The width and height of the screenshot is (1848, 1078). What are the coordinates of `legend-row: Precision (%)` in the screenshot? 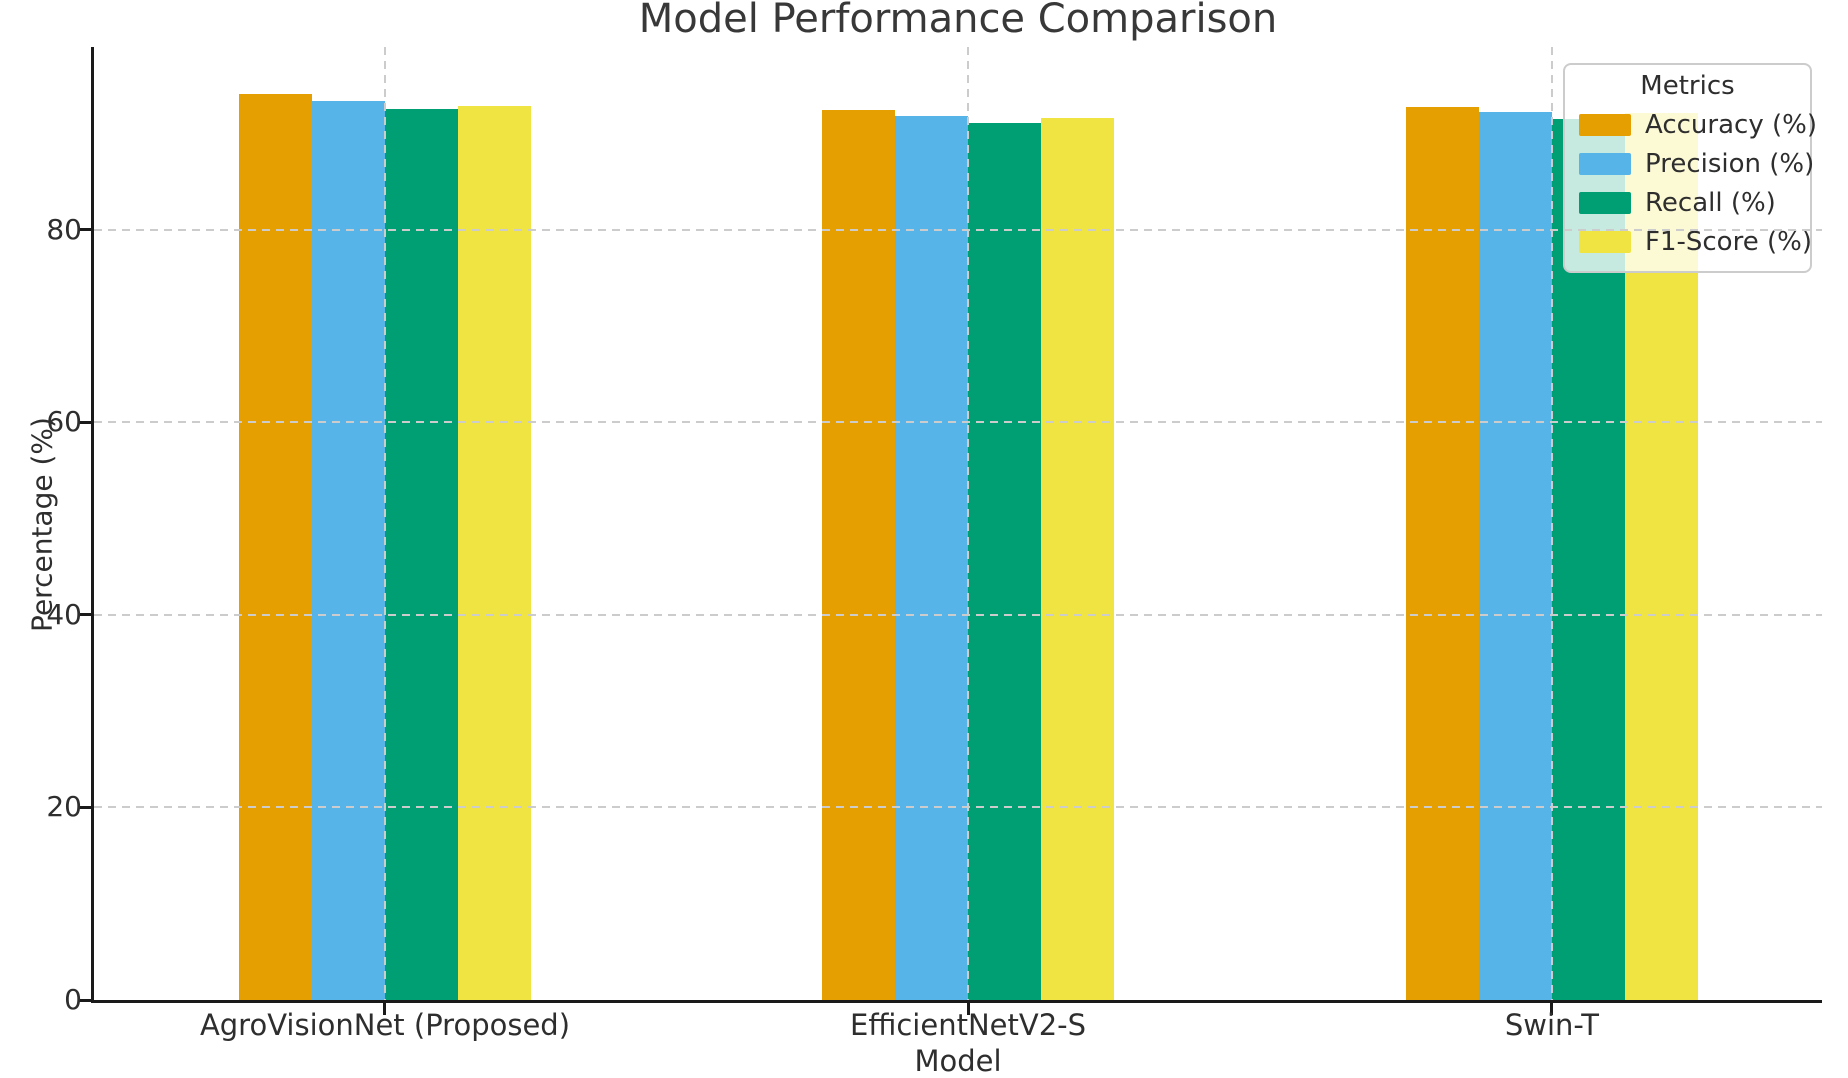 It's located at (1689, 163).